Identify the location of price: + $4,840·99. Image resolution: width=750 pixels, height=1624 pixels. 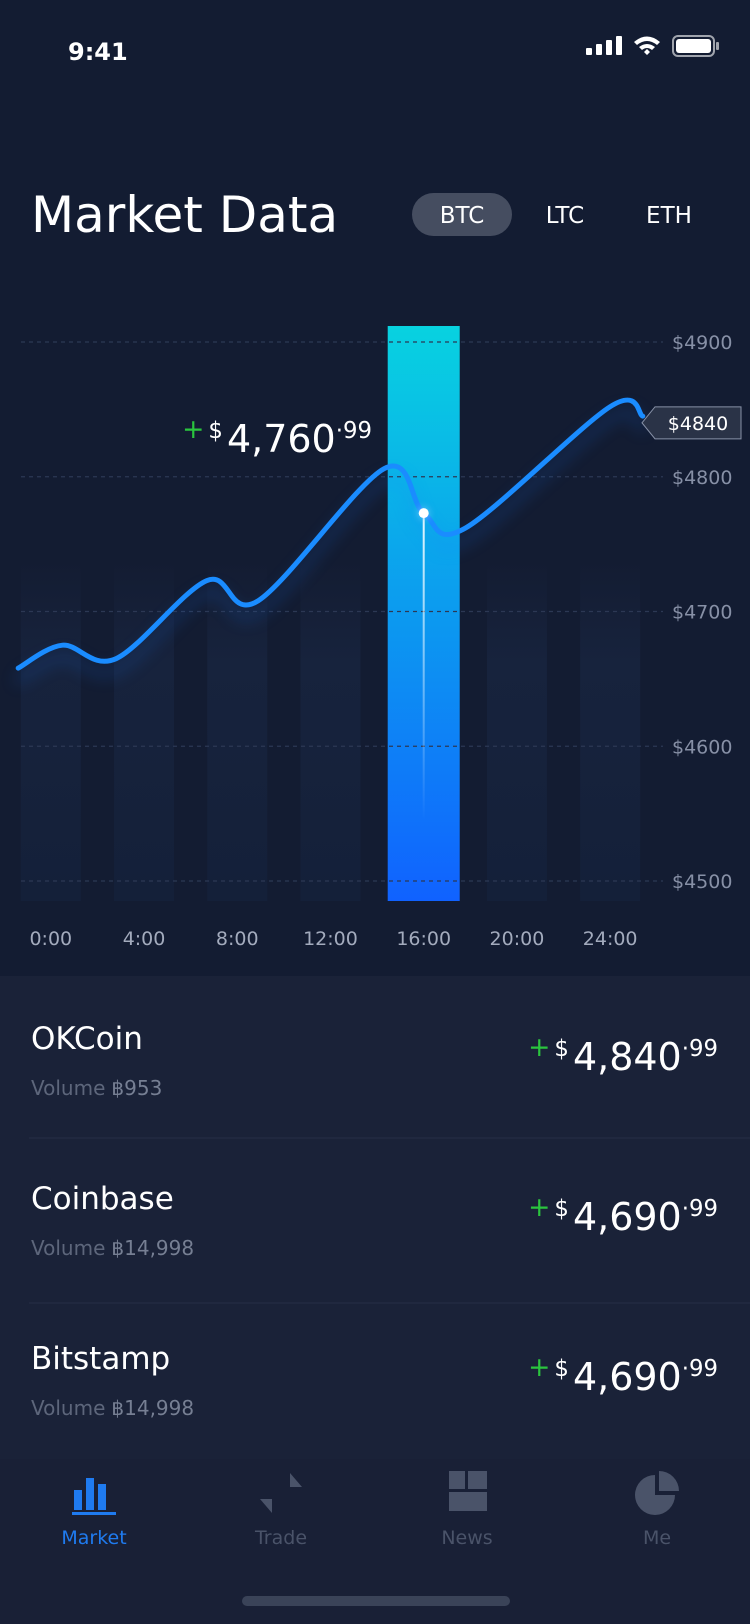
(623, 1055).